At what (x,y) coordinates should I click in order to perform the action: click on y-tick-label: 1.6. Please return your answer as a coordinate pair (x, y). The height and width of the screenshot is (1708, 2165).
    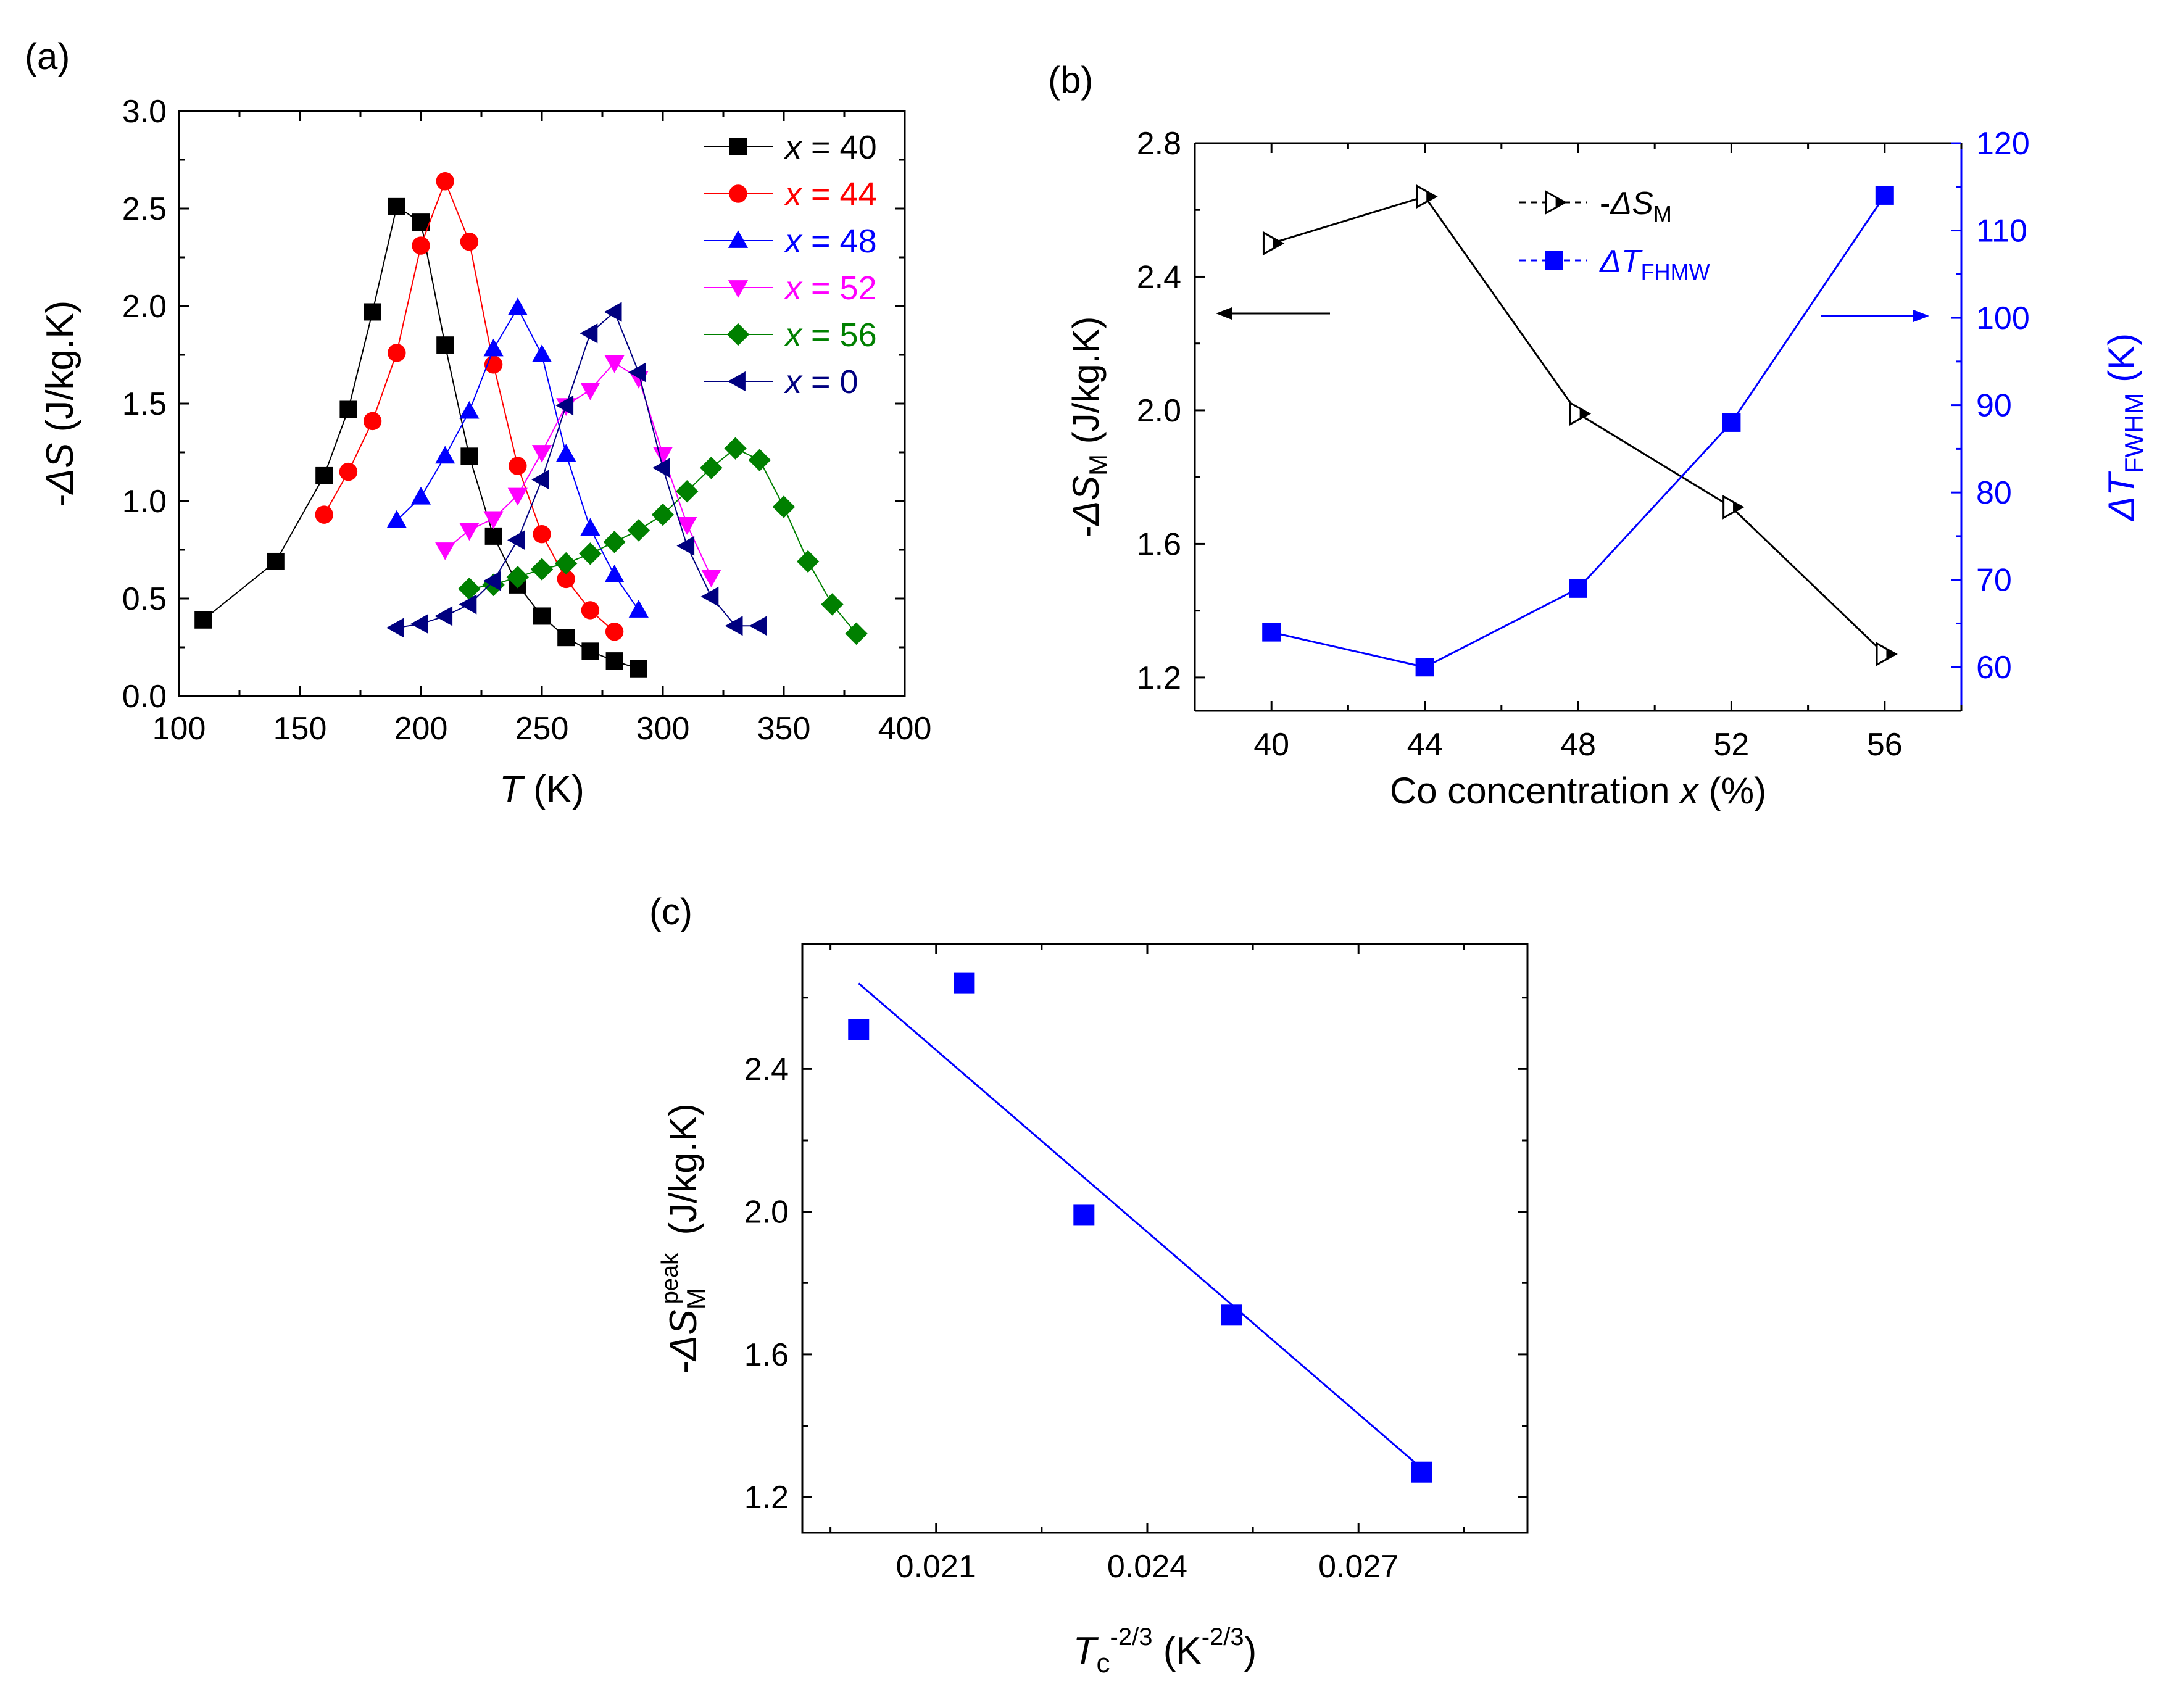
    Looking at the image, I should click on (767, 1355).